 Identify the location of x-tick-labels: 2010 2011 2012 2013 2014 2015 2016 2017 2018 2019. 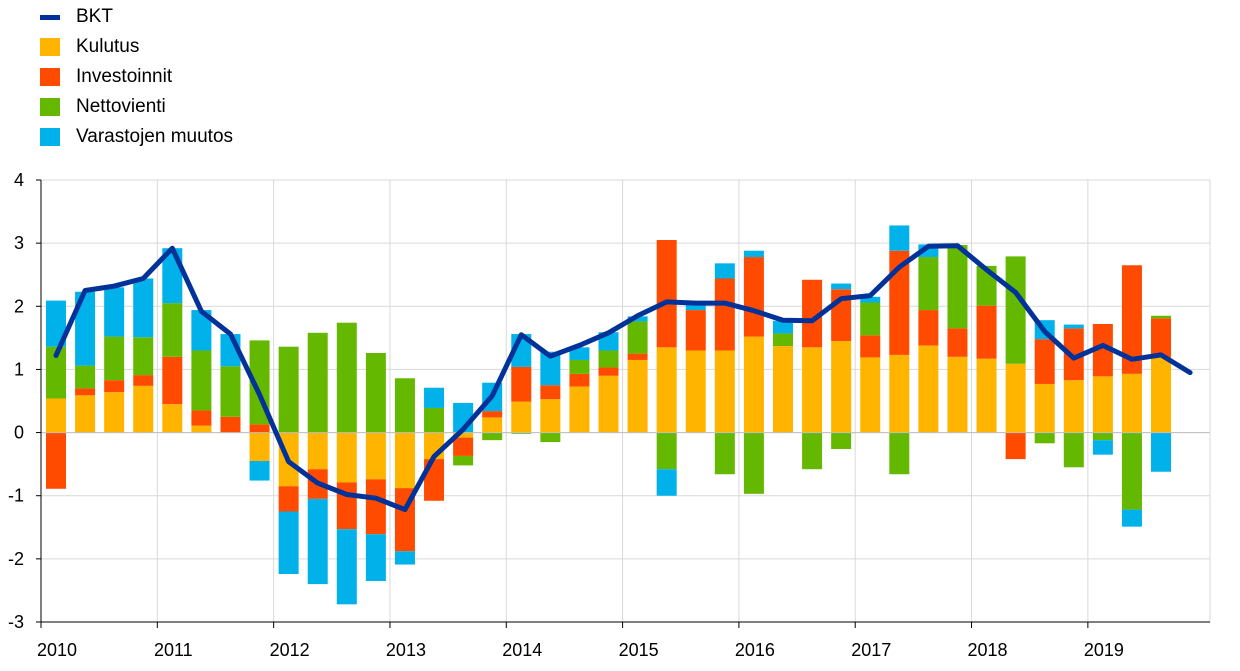
(580, 650).